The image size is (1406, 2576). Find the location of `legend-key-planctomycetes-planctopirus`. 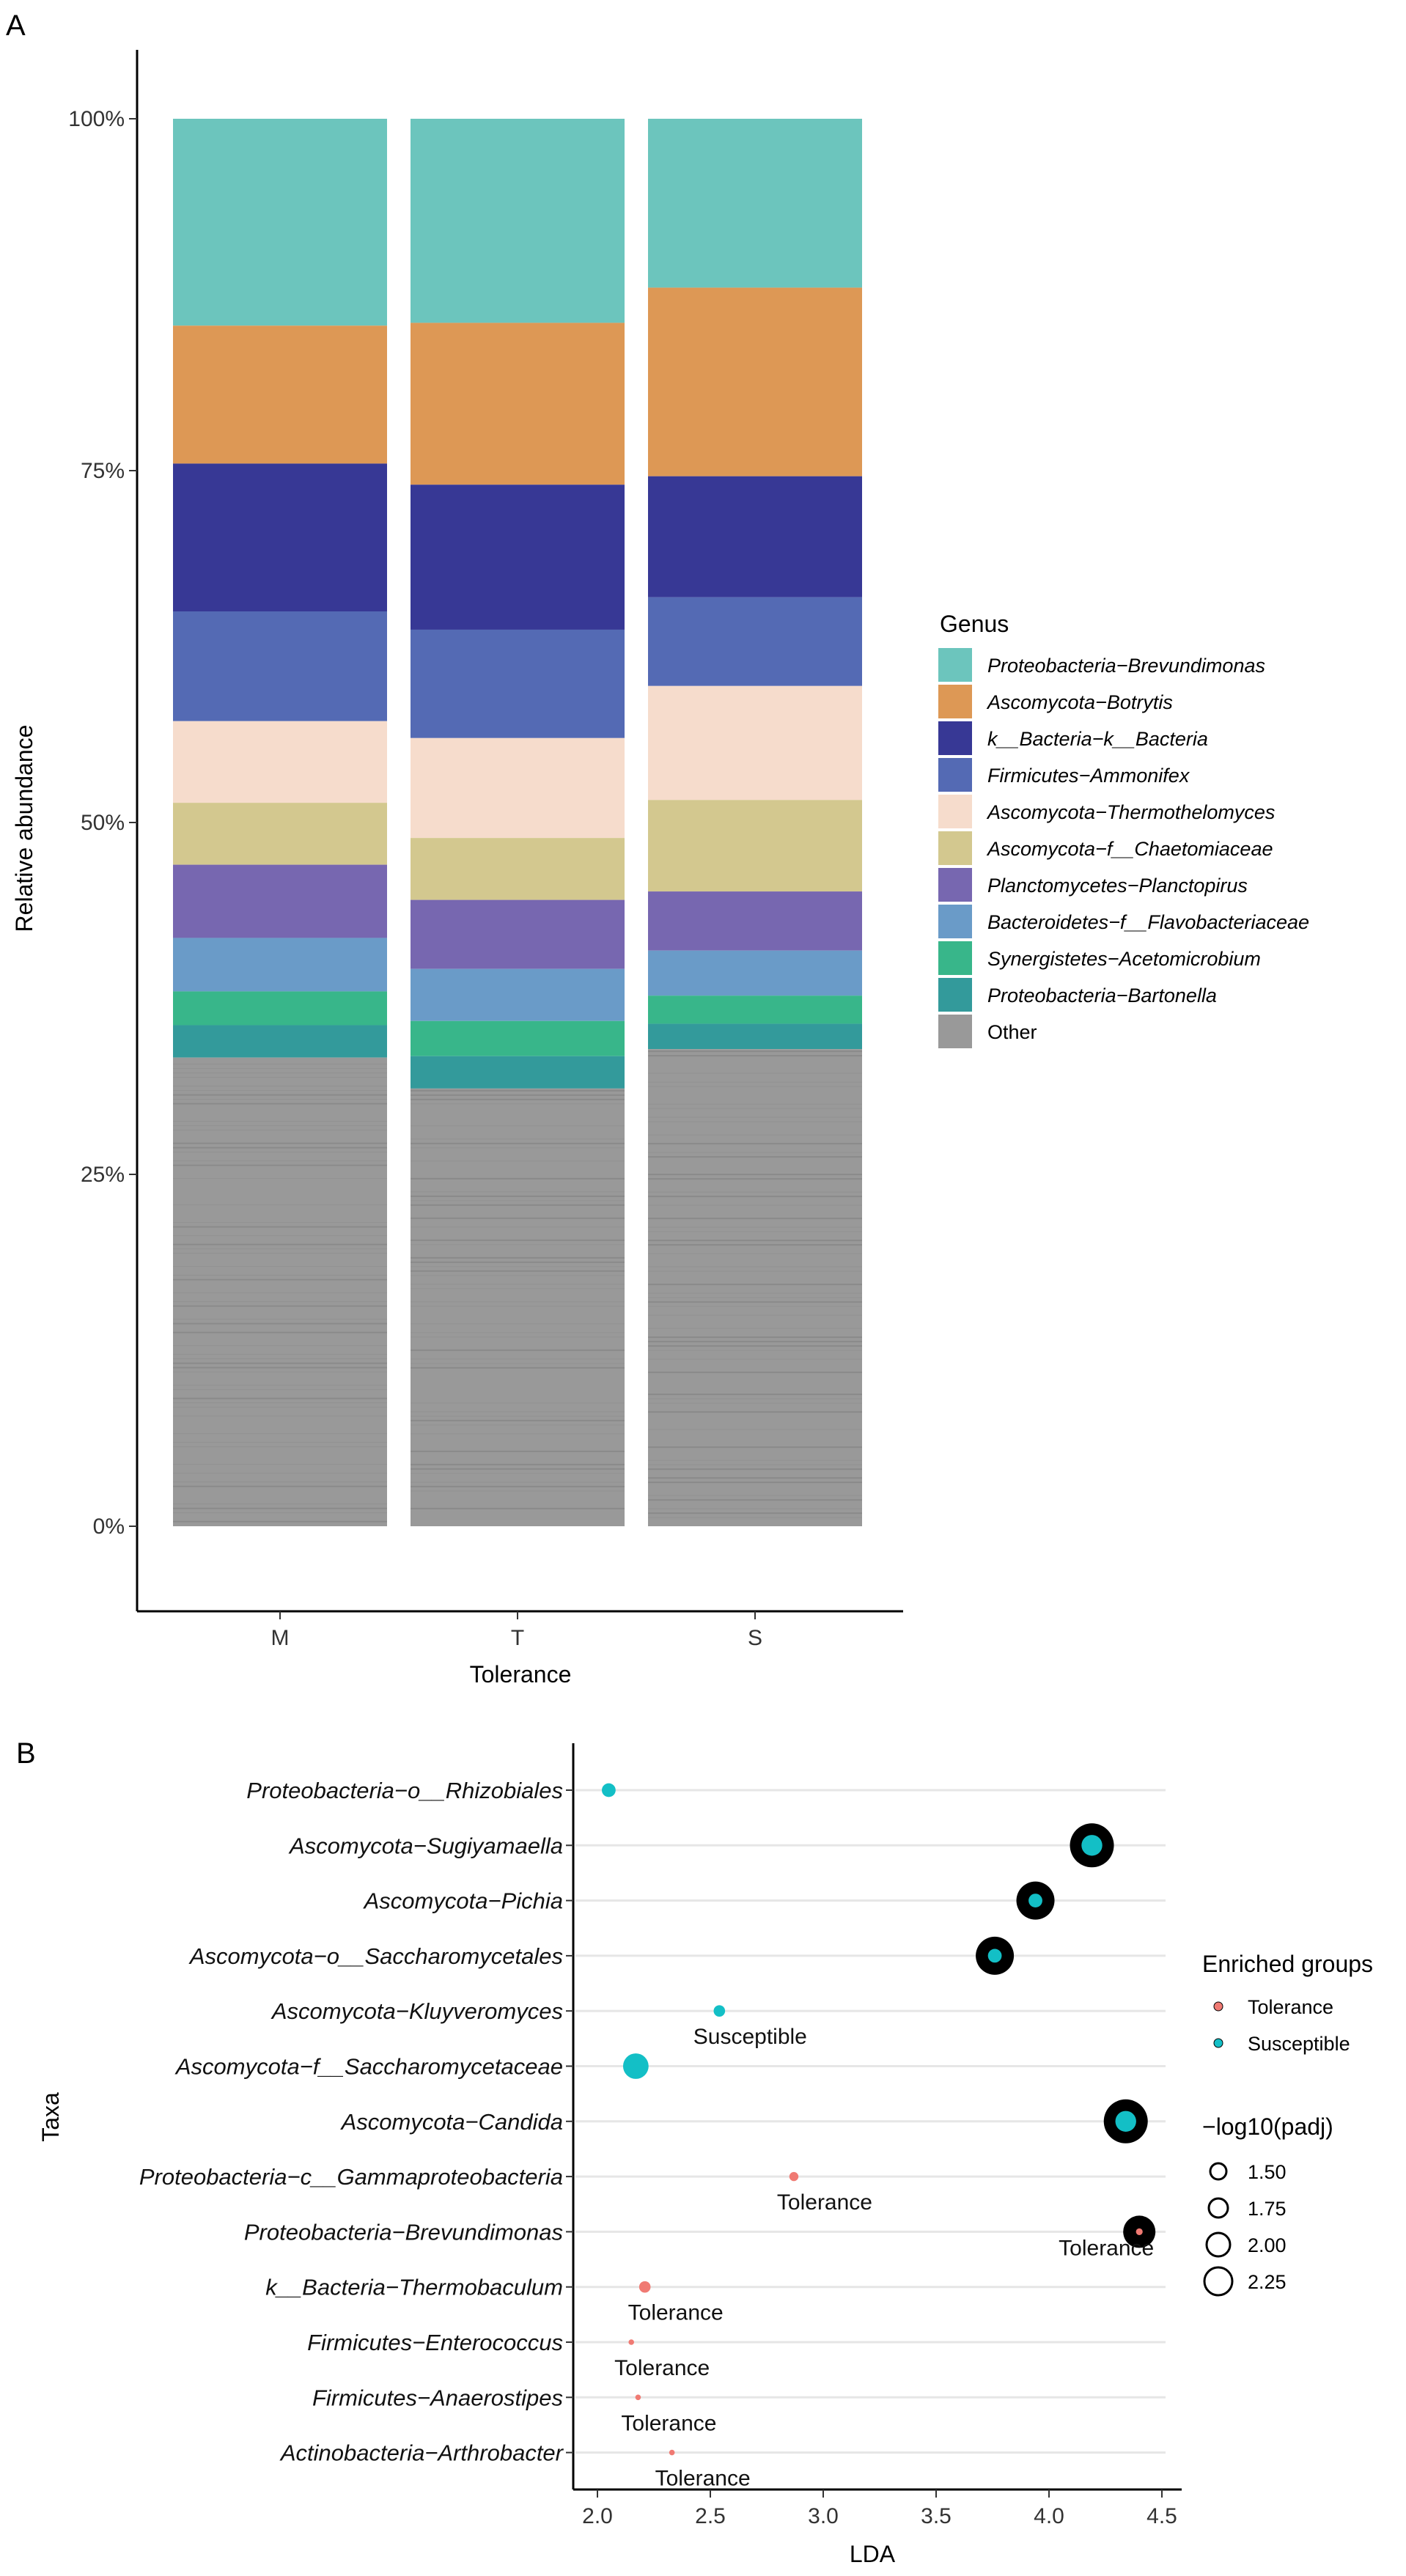

legend-key-planctomycetes-planctopirus is located at coordinates (955, 885).